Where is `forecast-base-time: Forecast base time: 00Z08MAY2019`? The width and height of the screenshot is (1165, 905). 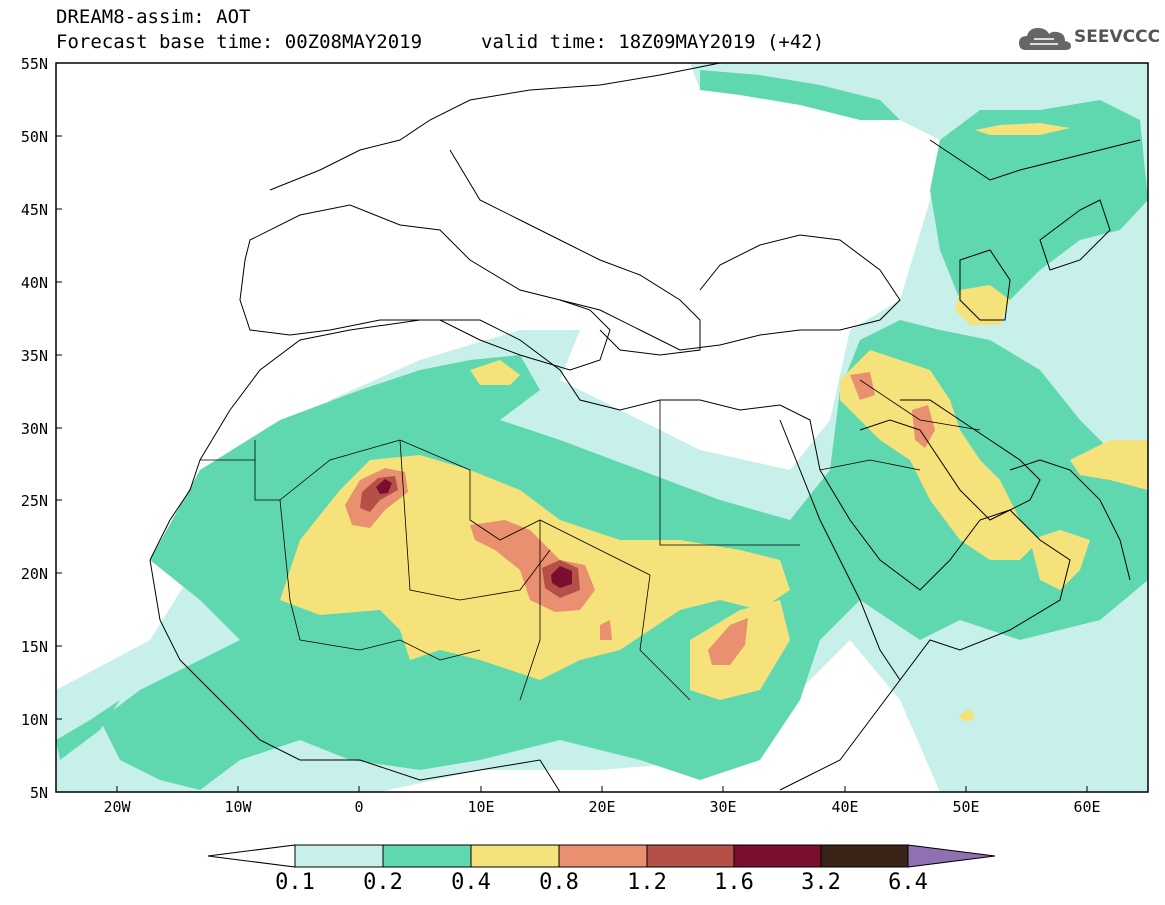
forecast-base-time: Forecast base time: 00Z08MAY2019 is located at coordinates (239, 42).